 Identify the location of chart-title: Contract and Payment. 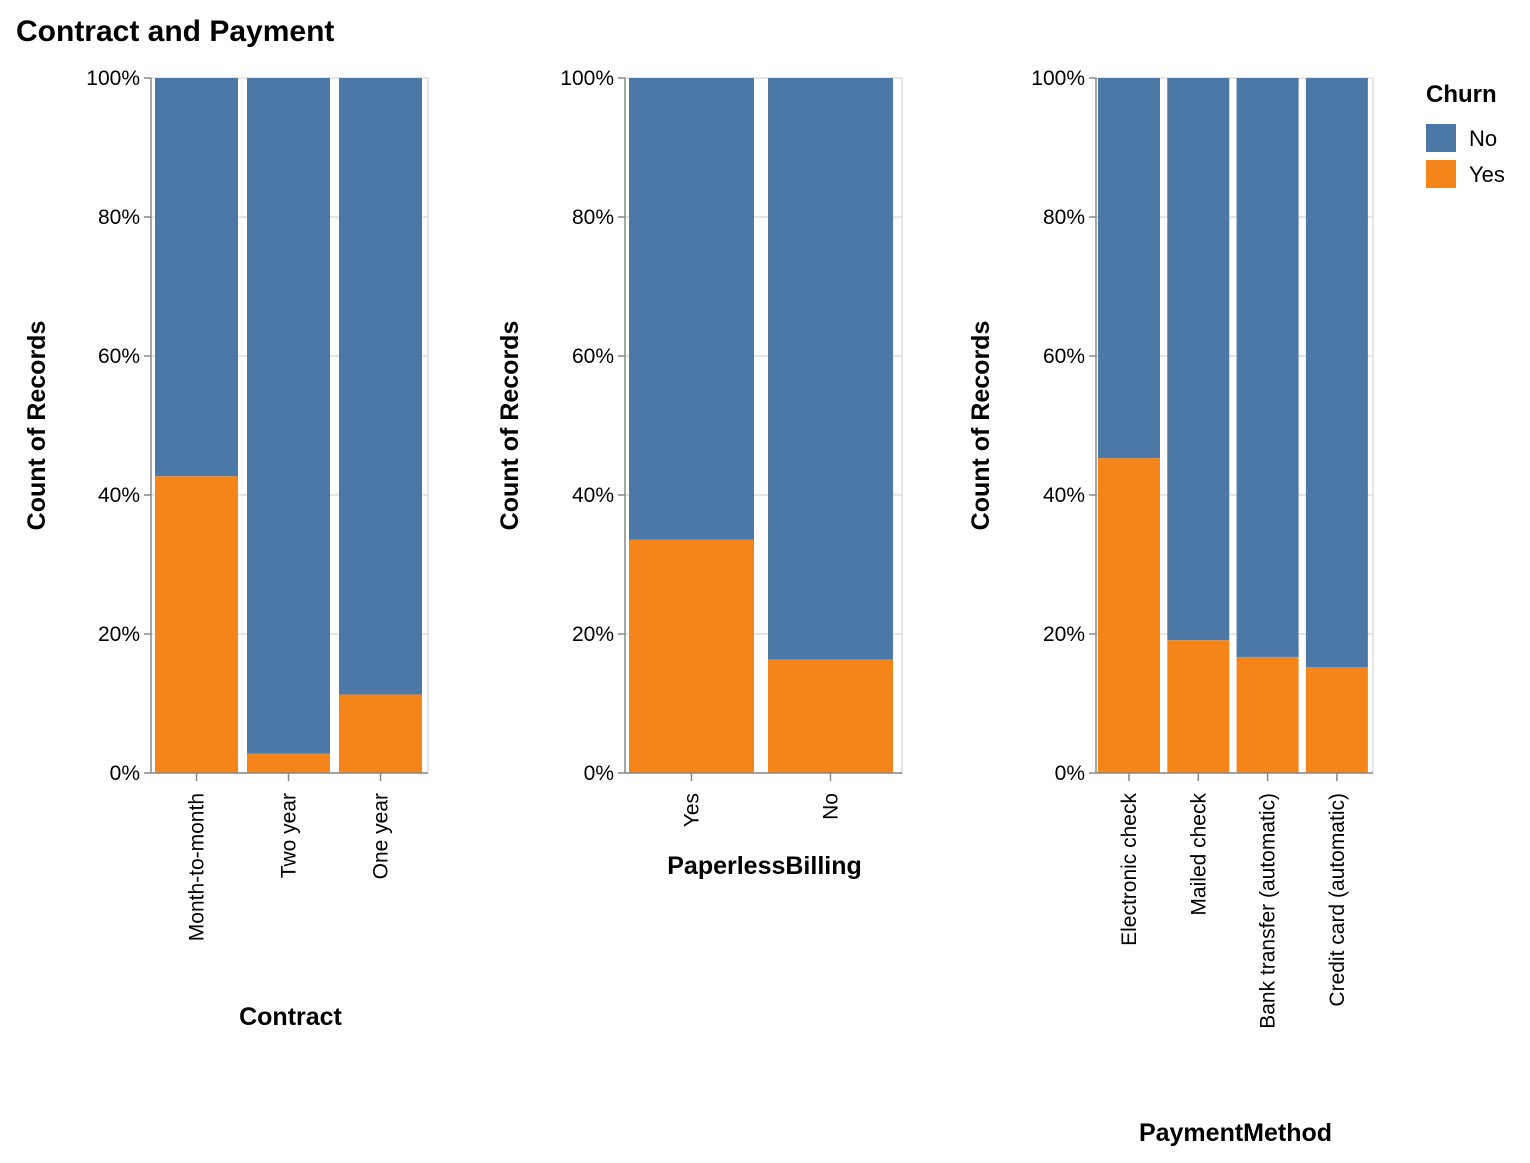
(175, 31).